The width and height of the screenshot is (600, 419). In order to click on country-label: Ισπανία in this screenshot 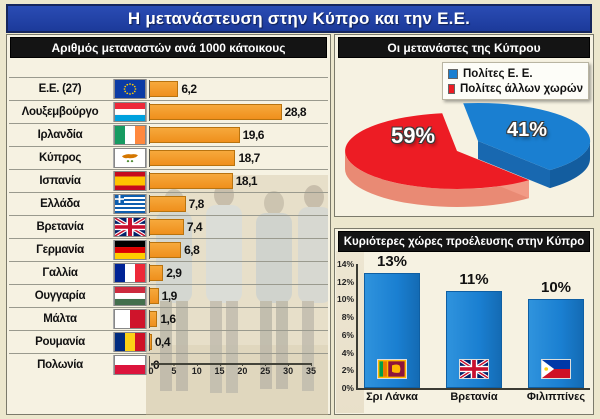, I will do `click(60, 181)`.